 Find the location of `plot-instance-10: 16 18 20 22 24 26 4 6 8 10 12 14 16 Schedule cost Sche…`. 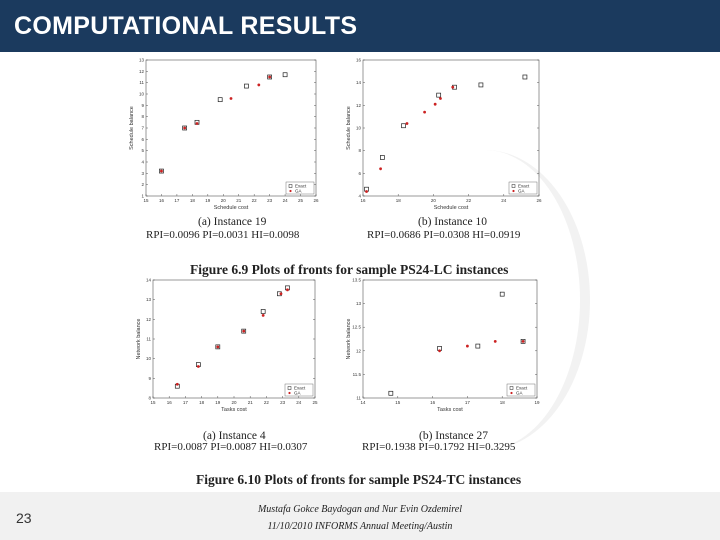

plot-instance-10: 16 18 20 22 24 26 4 6 8 10 12 14 16 Schedule cost Sche… is located at coordinates (446, 134).